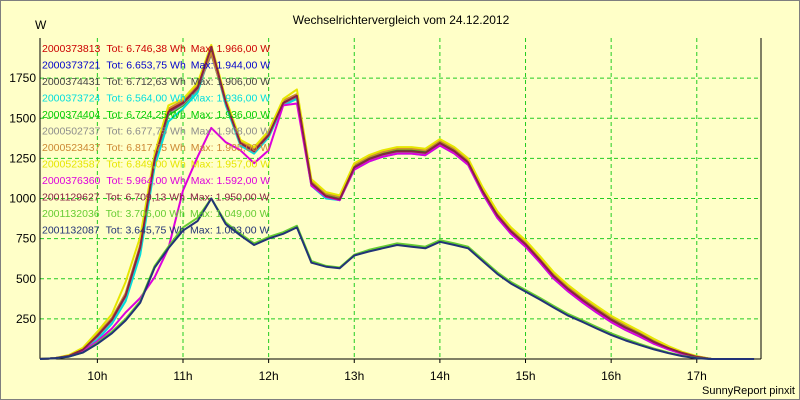 This screenshot has width=800, height=400. I want to click on y-tick-label: 500, so click(26, 279).